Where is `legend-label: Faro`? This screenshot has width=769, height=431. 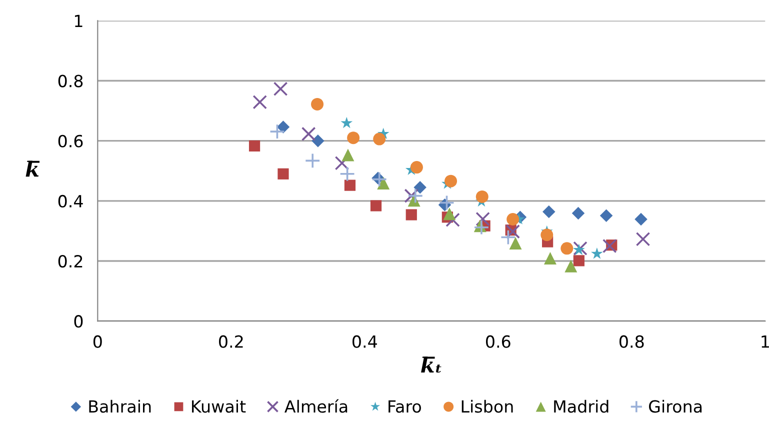
legend-label: Faro is located at coordinates (404, 406).